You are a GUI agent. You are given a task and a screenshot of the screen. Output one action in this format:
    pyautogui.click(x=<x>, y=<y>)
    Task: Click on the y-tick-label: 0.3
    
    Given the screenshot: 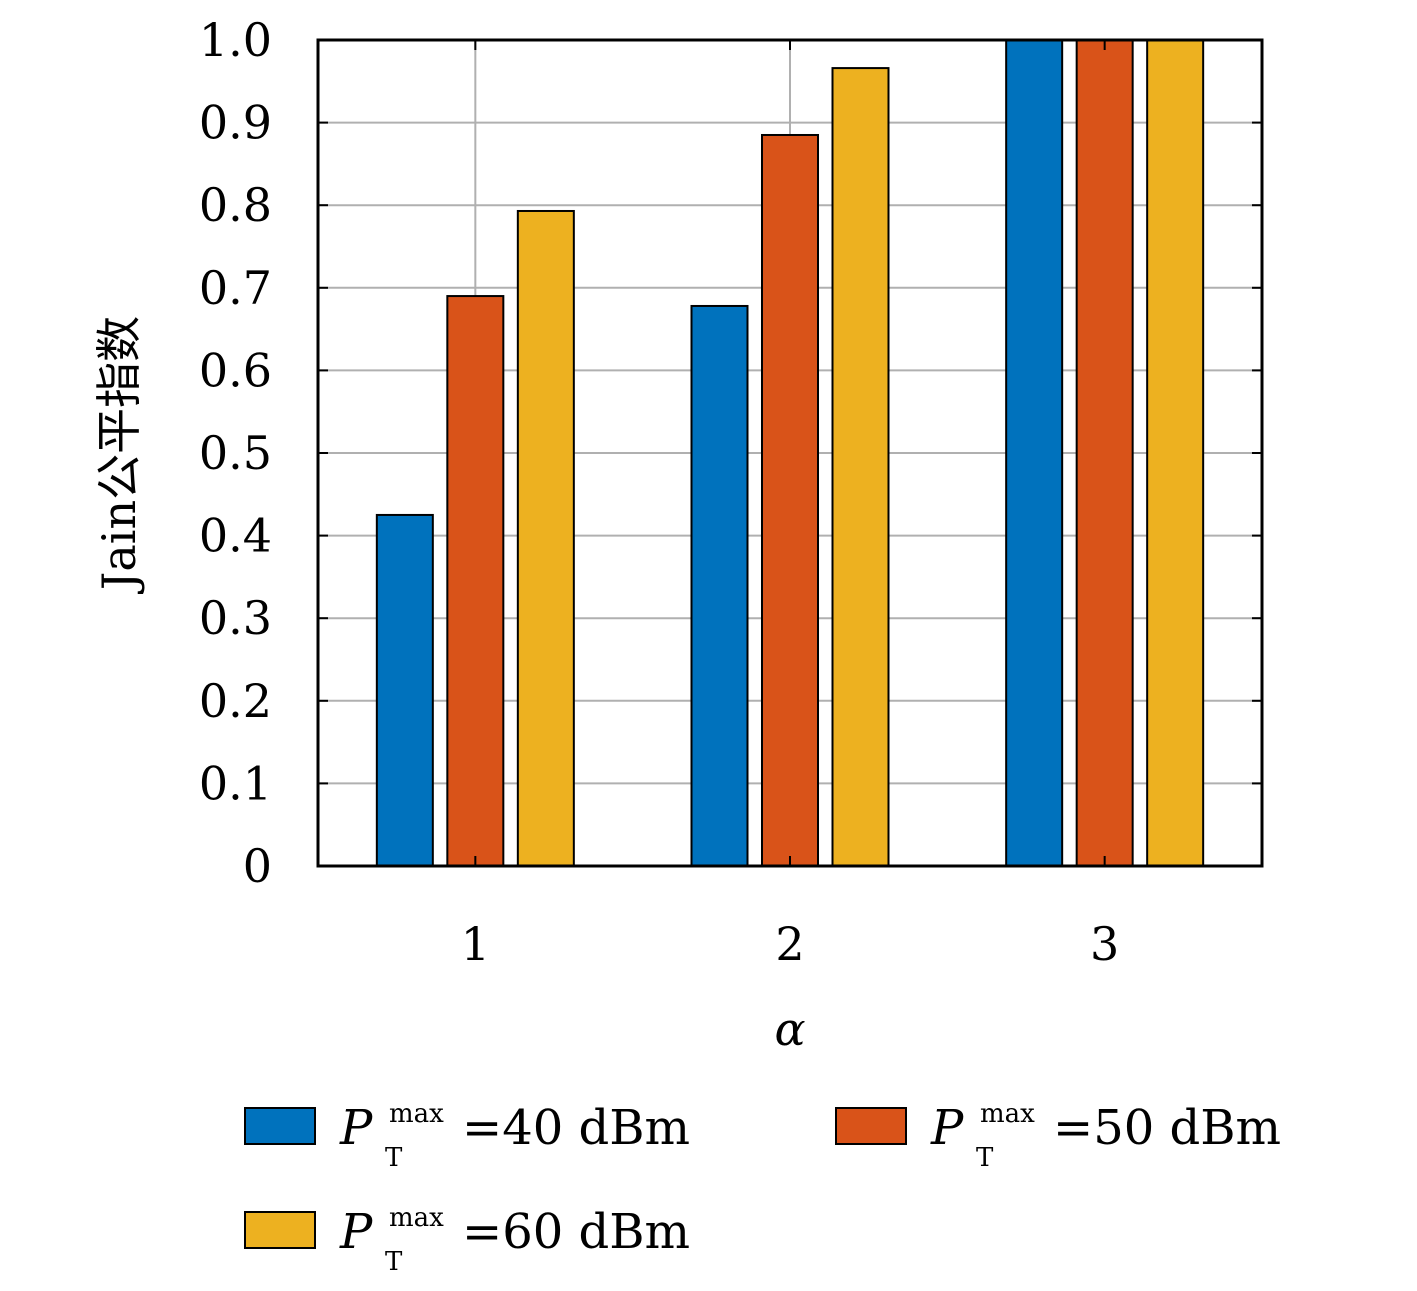 What is the action you would take?
    pyautogui.click(x=235, y=618)
    